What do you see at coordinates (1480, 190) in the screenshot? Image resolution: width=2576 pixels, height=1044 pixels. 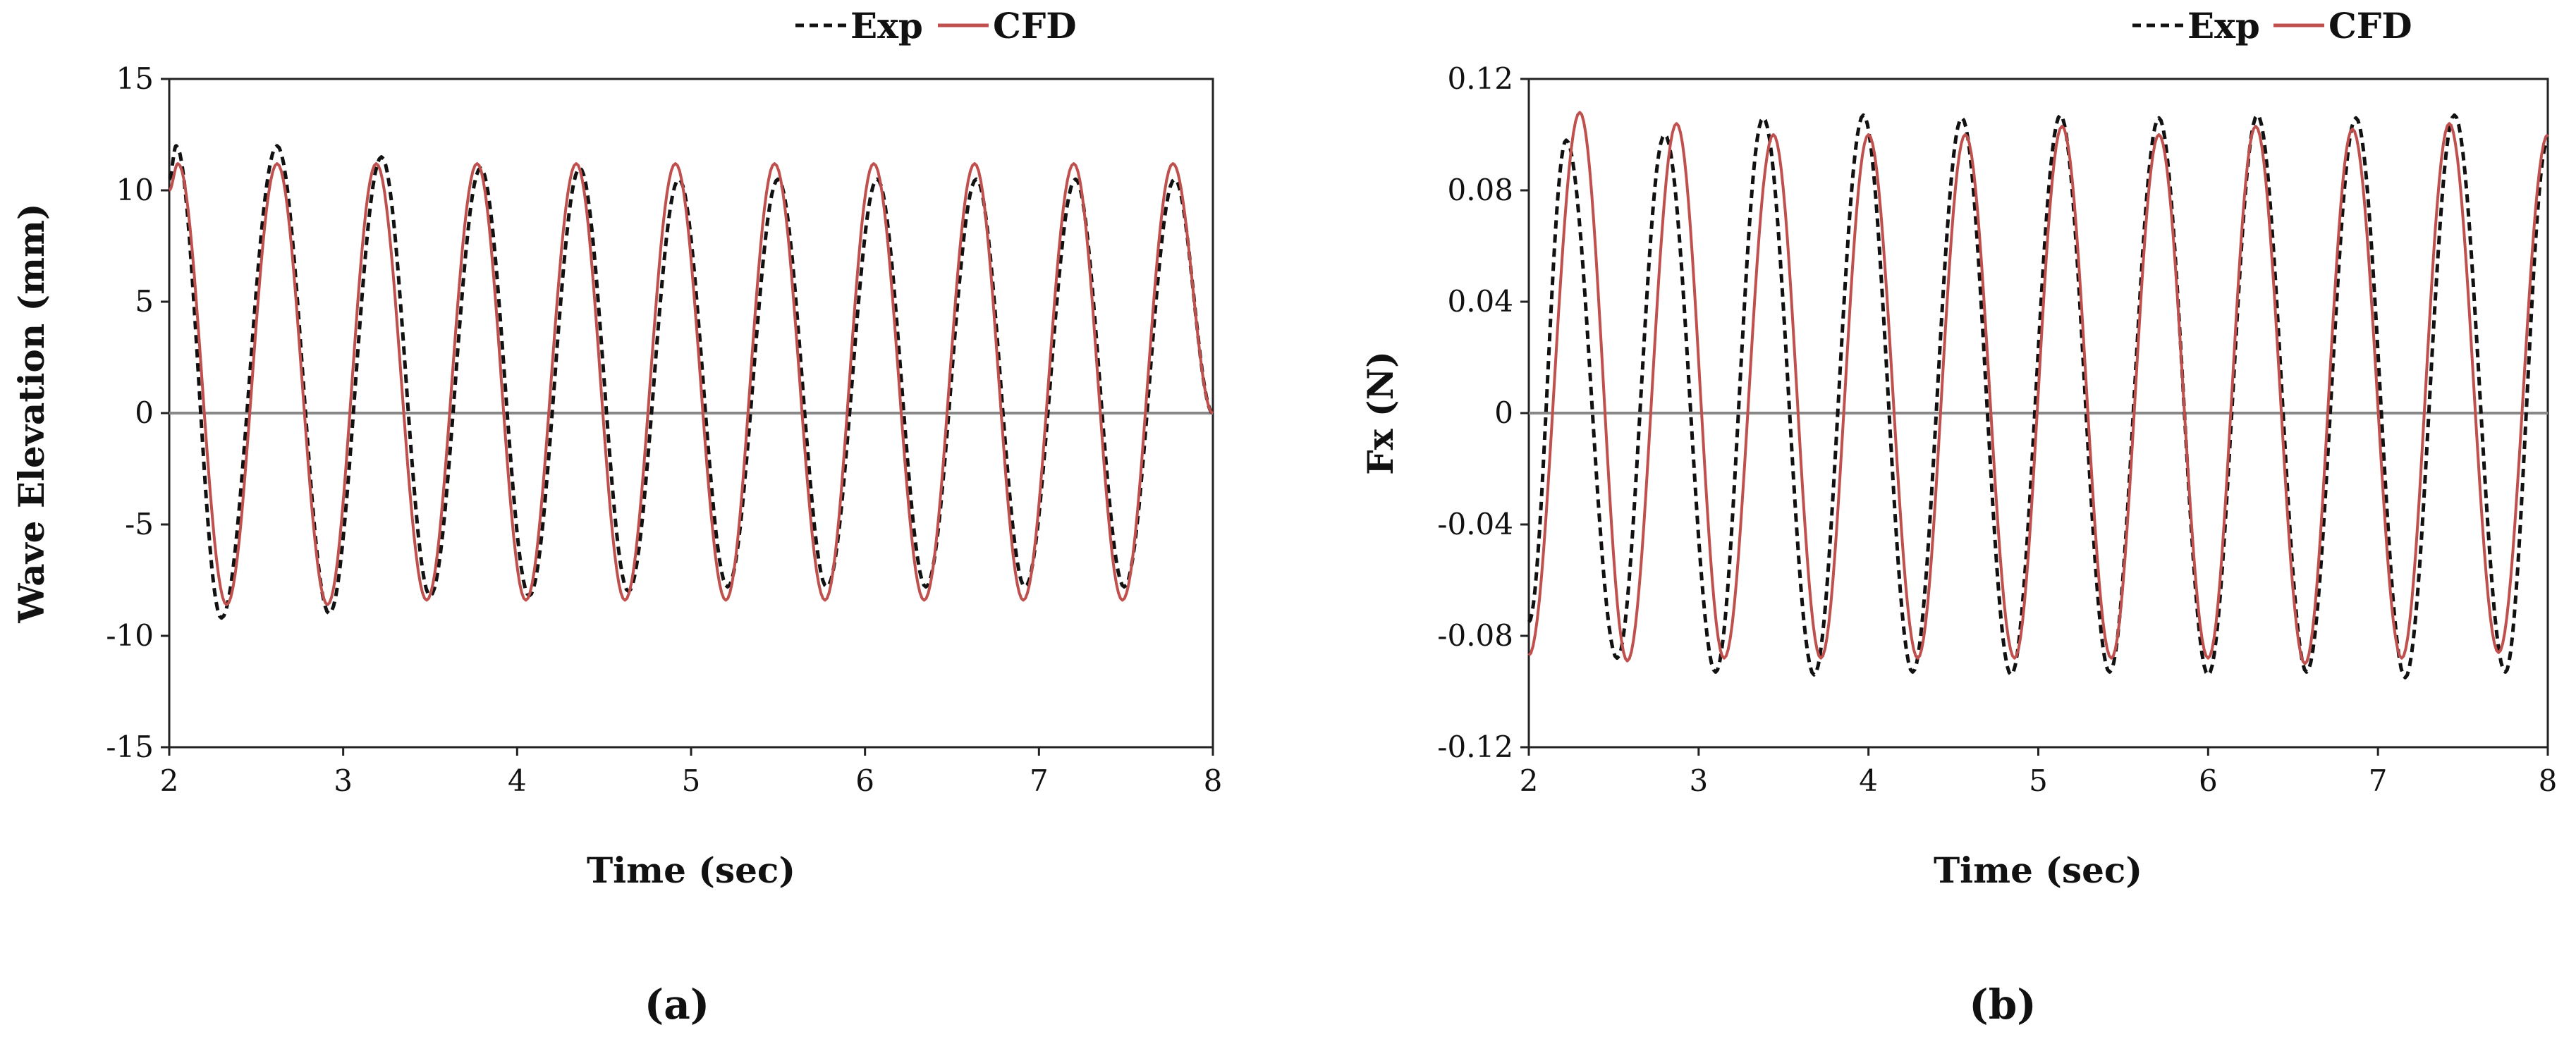 I see `y-tick-label: 0.08` at bounding box center [1480, 190].